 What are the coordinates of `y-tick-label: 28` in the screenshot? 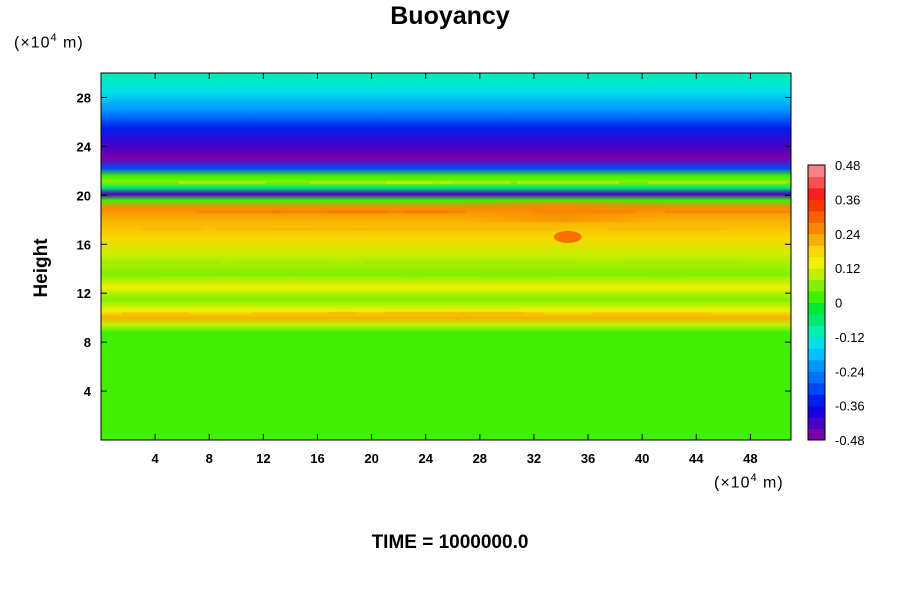 It's located at (84, 97).